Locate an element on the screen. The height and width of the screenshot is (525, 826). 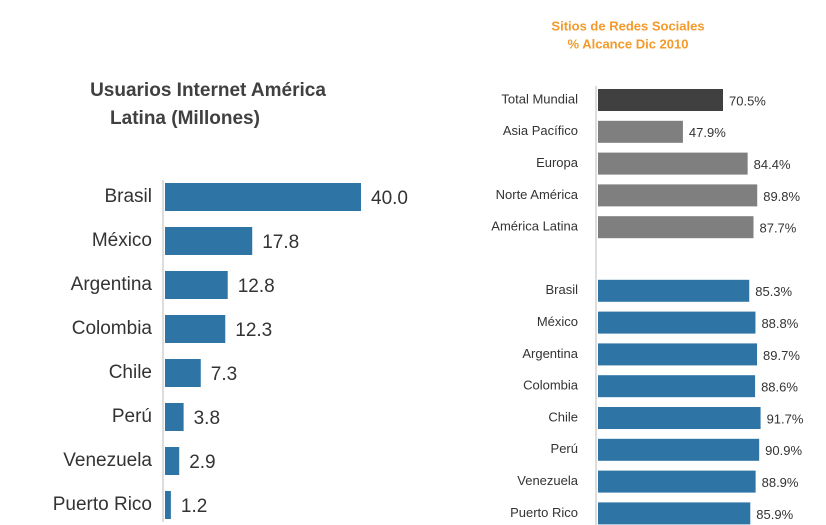
value-label: 88.8% is located at coordinates (779, 323).